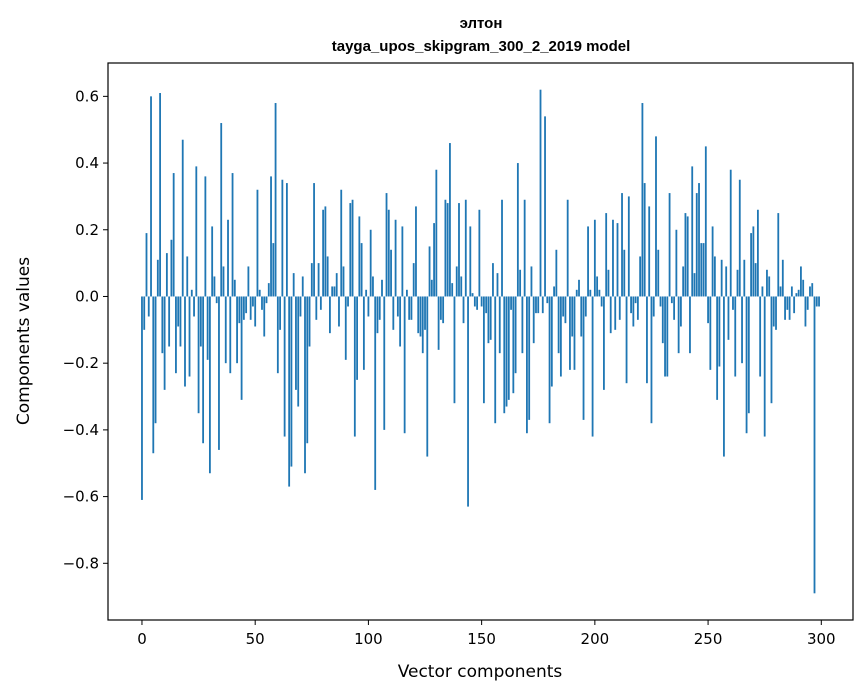 This screenshot has height=696, width=867. I want to click on x-tick-label: 300, so click(821, 639).